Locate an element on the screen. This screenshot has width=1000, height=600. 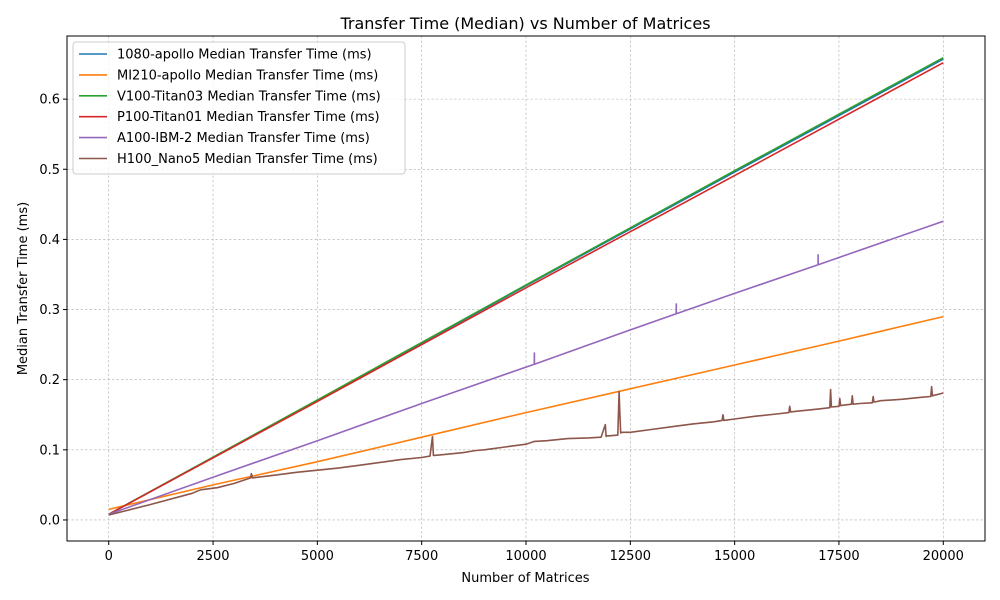
x-tick-label: 0 is located at coordinates (109, 556).